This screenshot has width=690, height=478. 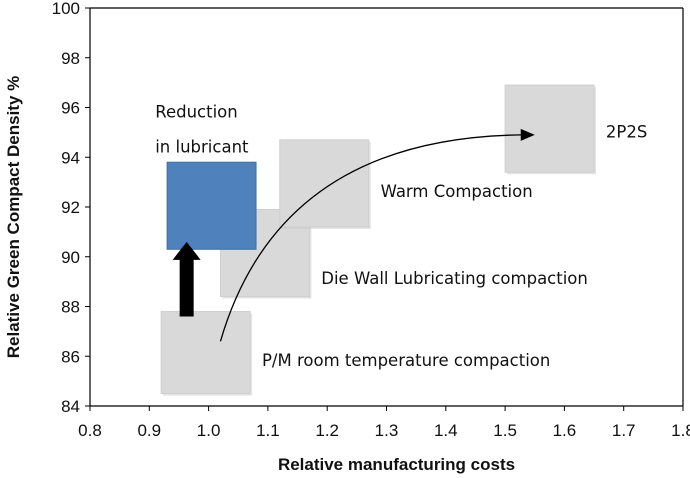 I want to click on x-tick-label: 1.8, so click(x=680, y=430).